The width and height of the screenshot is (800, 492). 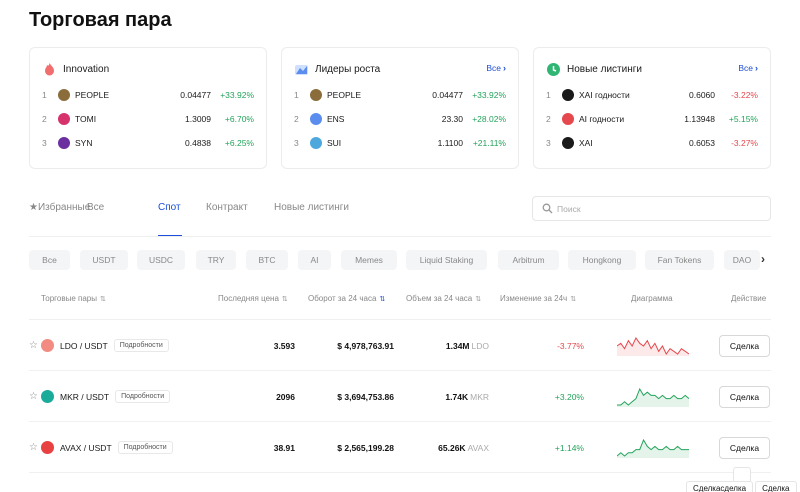 What do you see at coordinates (253, 298) in the screenshot?
I see `header-last-price: Последняя цена ⇅` at bounding box center [253, 298].